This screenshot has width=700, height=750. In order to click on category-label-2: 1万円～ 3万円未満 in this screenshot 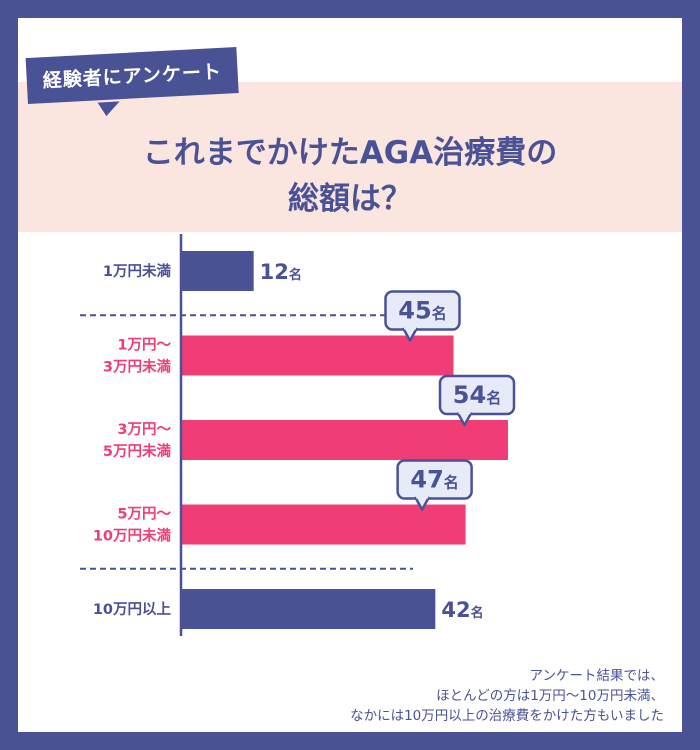, I will do `click(137, 356)`.